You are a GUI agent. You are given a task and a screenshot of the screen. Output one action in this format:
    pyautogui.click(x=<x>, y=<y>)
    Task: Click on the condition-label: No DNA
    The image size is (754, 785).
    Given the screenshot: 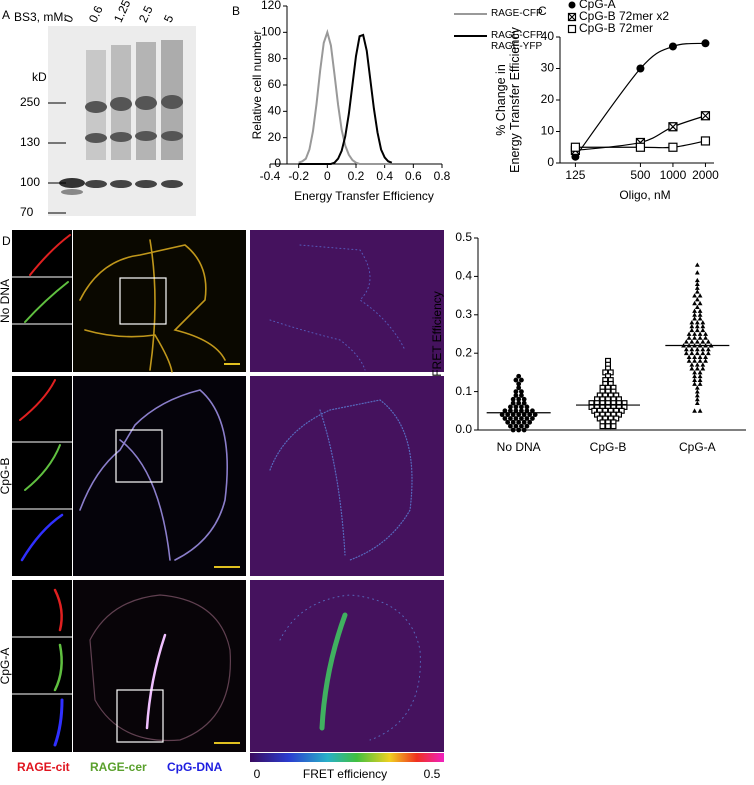 What is the action you would take?
    pyautogui.click(x=6, y=301)
    